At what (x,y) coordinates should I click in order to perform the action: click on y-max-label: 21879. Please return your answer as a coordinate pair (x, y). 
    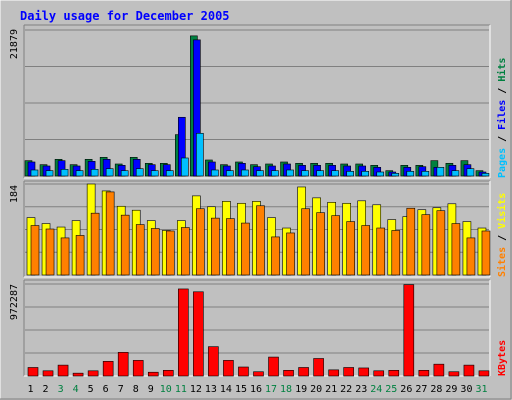
    Looking at the image, I should click on (14, 44).